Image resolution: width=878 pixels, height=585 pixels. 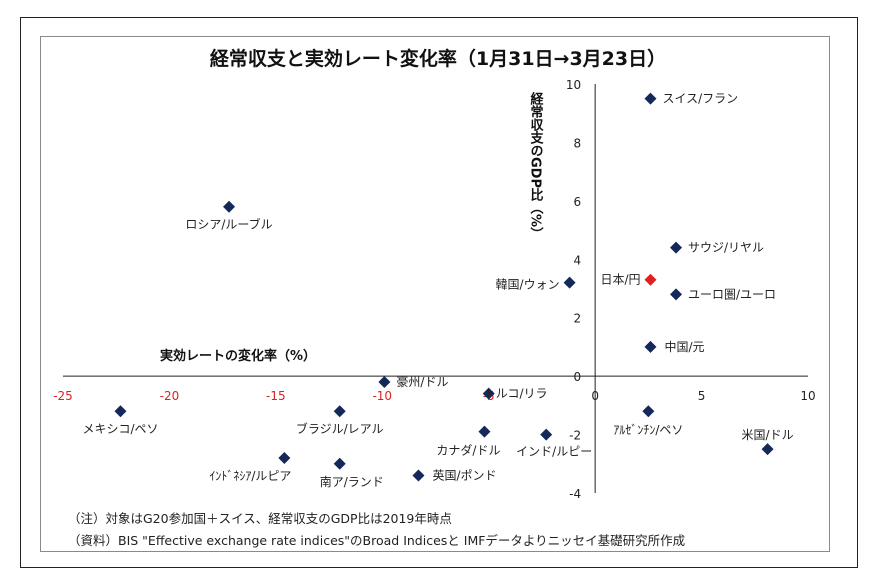 I want to click on y-tick-label: 2, so click(x=578, y=319).